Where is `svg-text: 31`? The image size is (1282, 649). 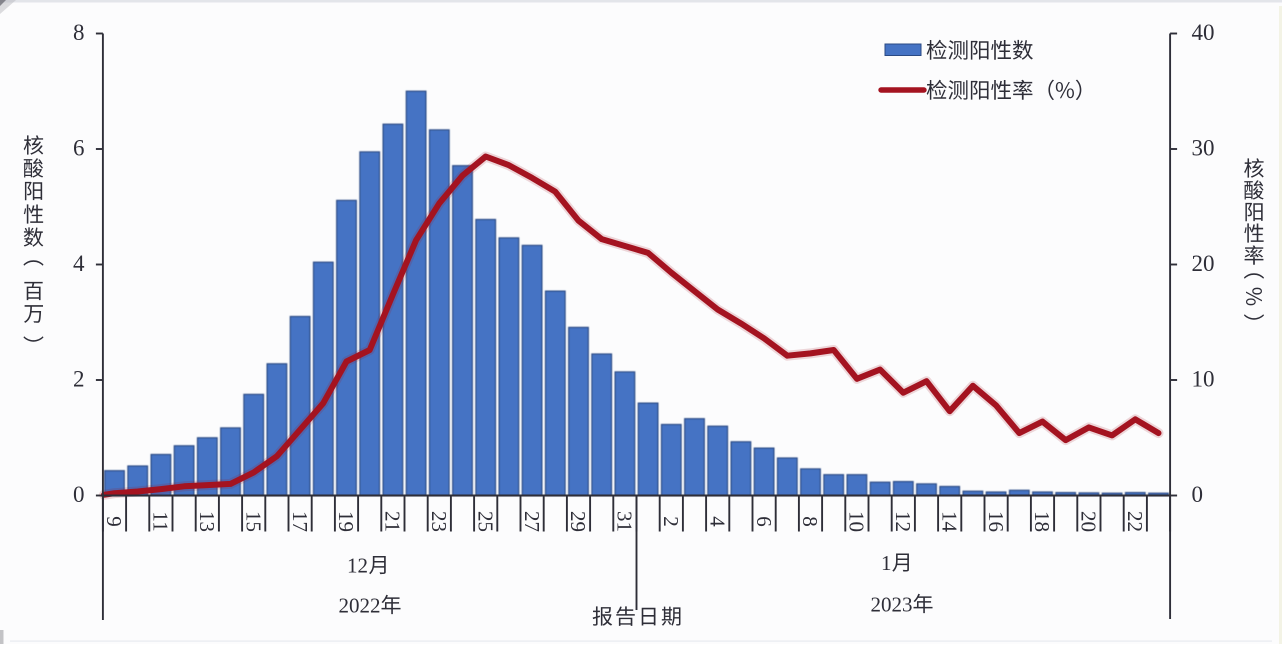
svg-text: 31 is located at coordinates (625, 521).